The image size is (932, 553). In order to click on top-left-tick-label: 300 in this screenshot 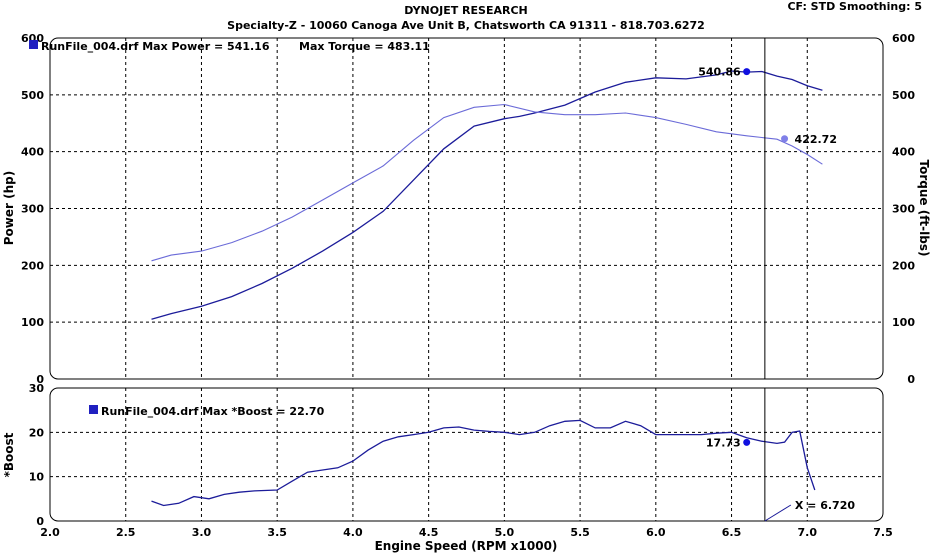, I will do `click(32, 209)`.